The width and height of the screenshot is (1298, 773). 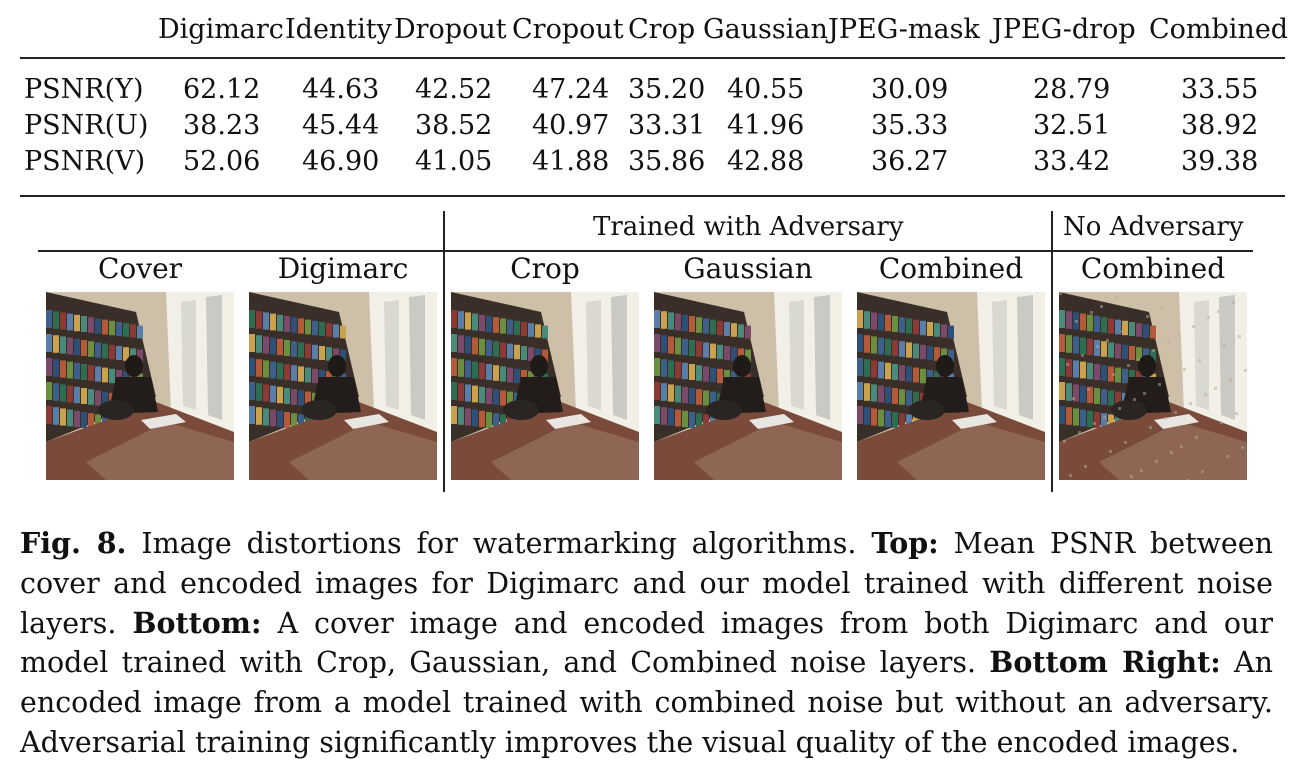 What do you see at coordinates (343, 386) in the screenshot?
I see `digimarc-image` at bounding box center [343, 386].